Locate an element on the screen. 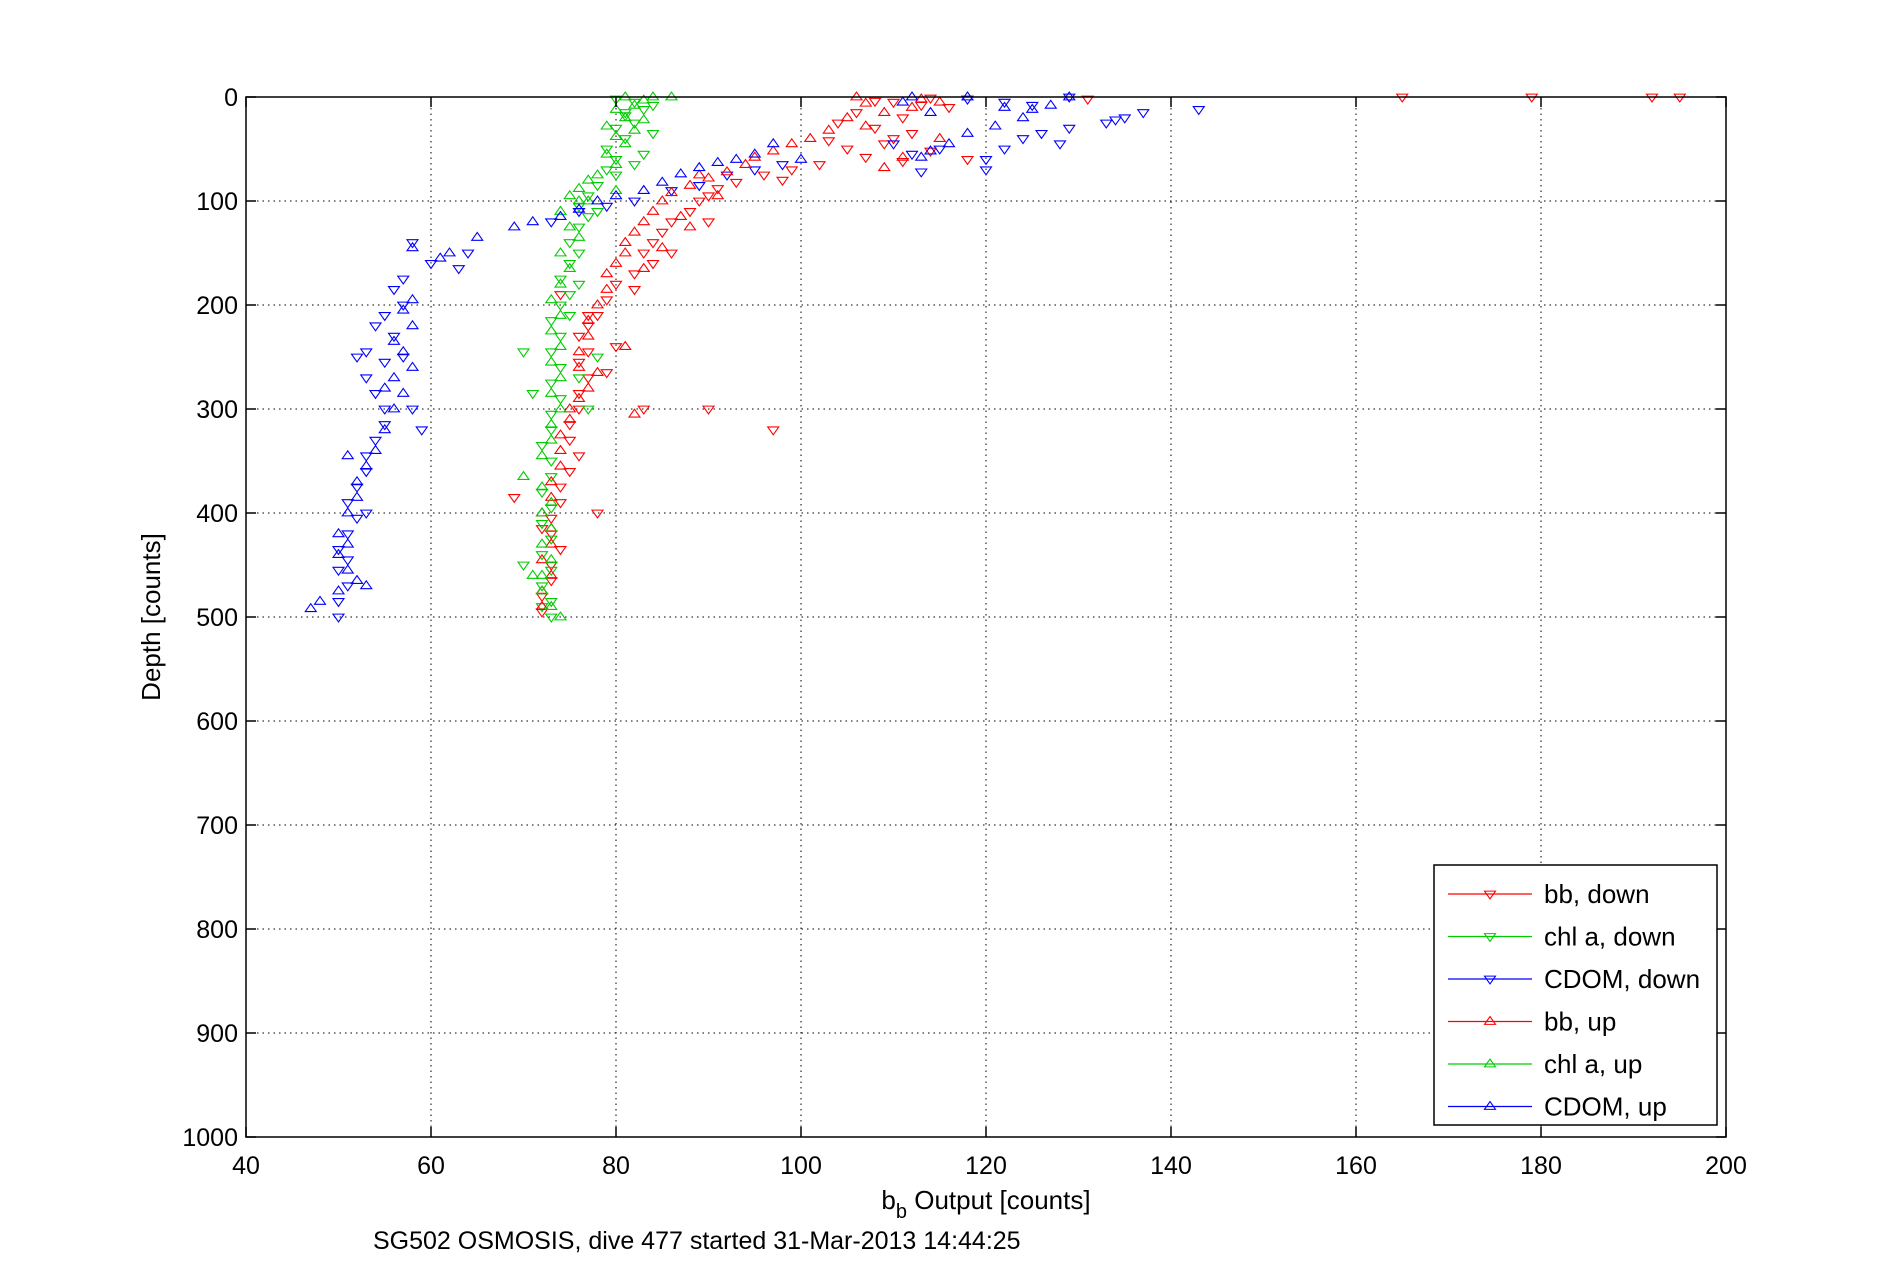  y-axis-label: Depth [counts] is located at coordinates (151, 617).